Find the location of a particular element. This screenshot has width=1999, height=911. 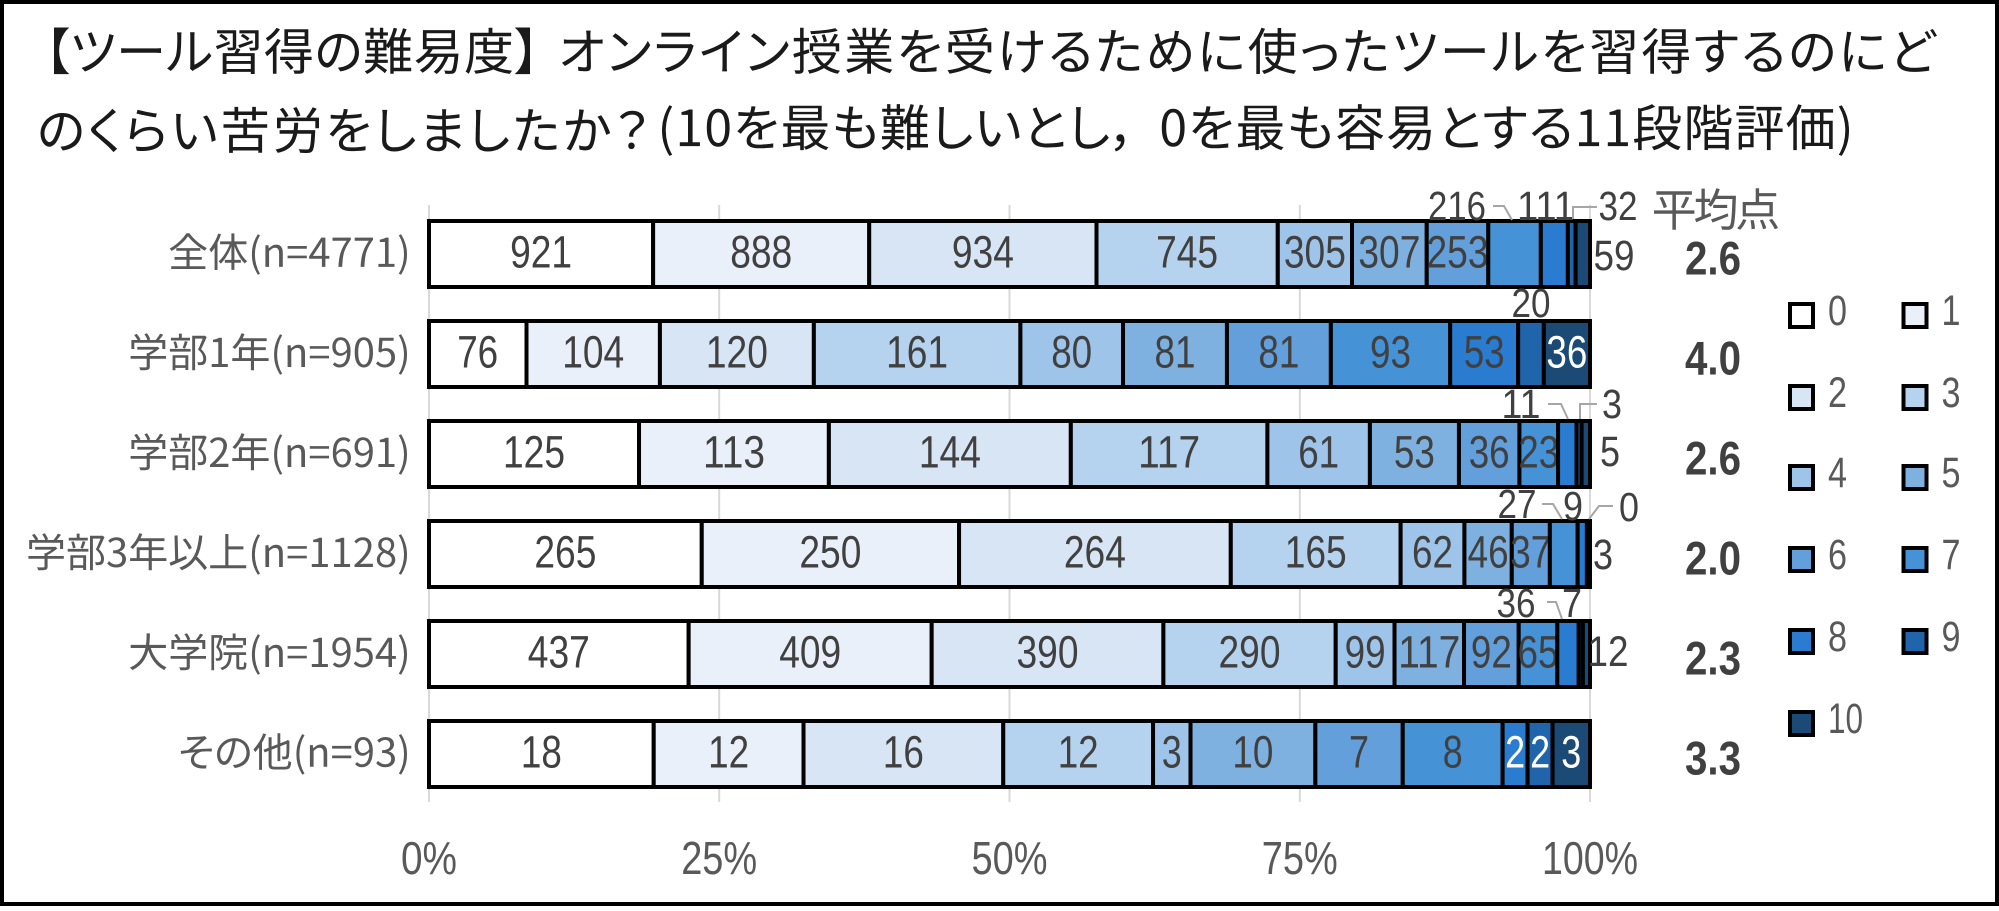

svg-text: 92 is located at coordinates (1491, 652).